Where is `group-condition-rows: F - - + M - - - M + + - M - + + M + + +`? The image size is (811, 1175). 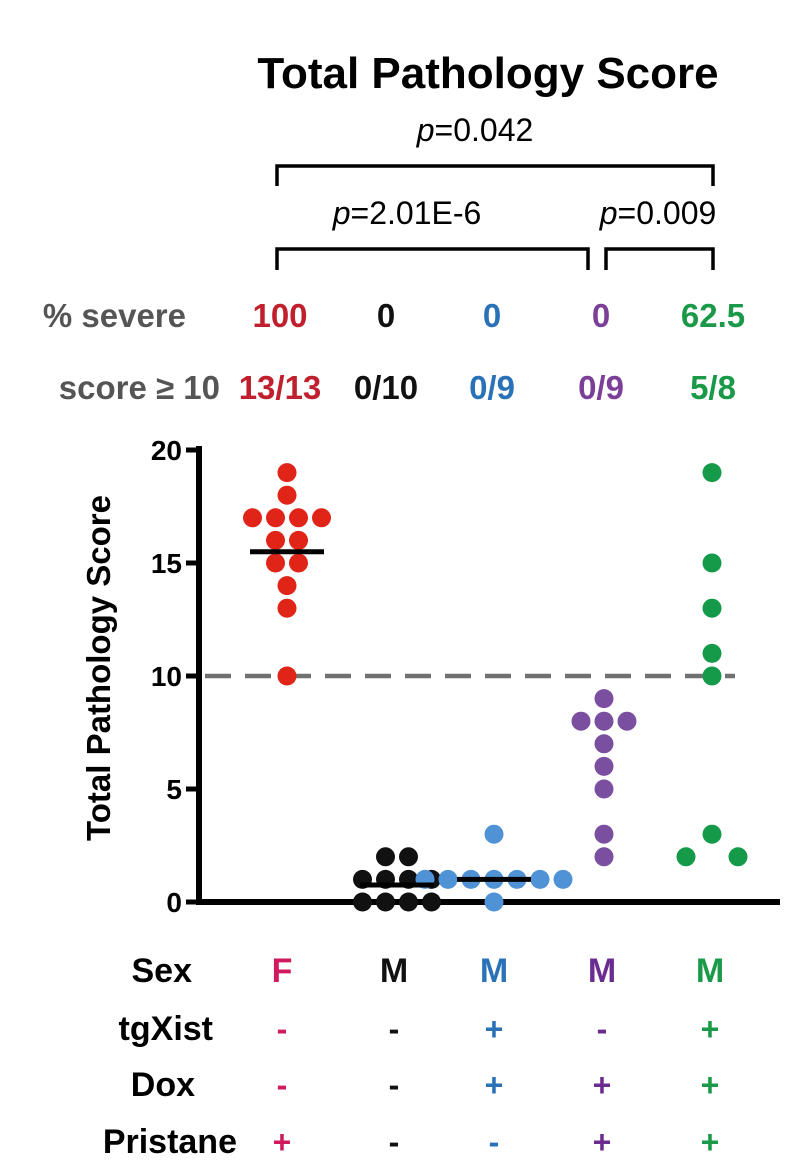 group-condition-rows: F - - + M - - - M + + - M - + + M + + + is located at coordinates (498, 1056).